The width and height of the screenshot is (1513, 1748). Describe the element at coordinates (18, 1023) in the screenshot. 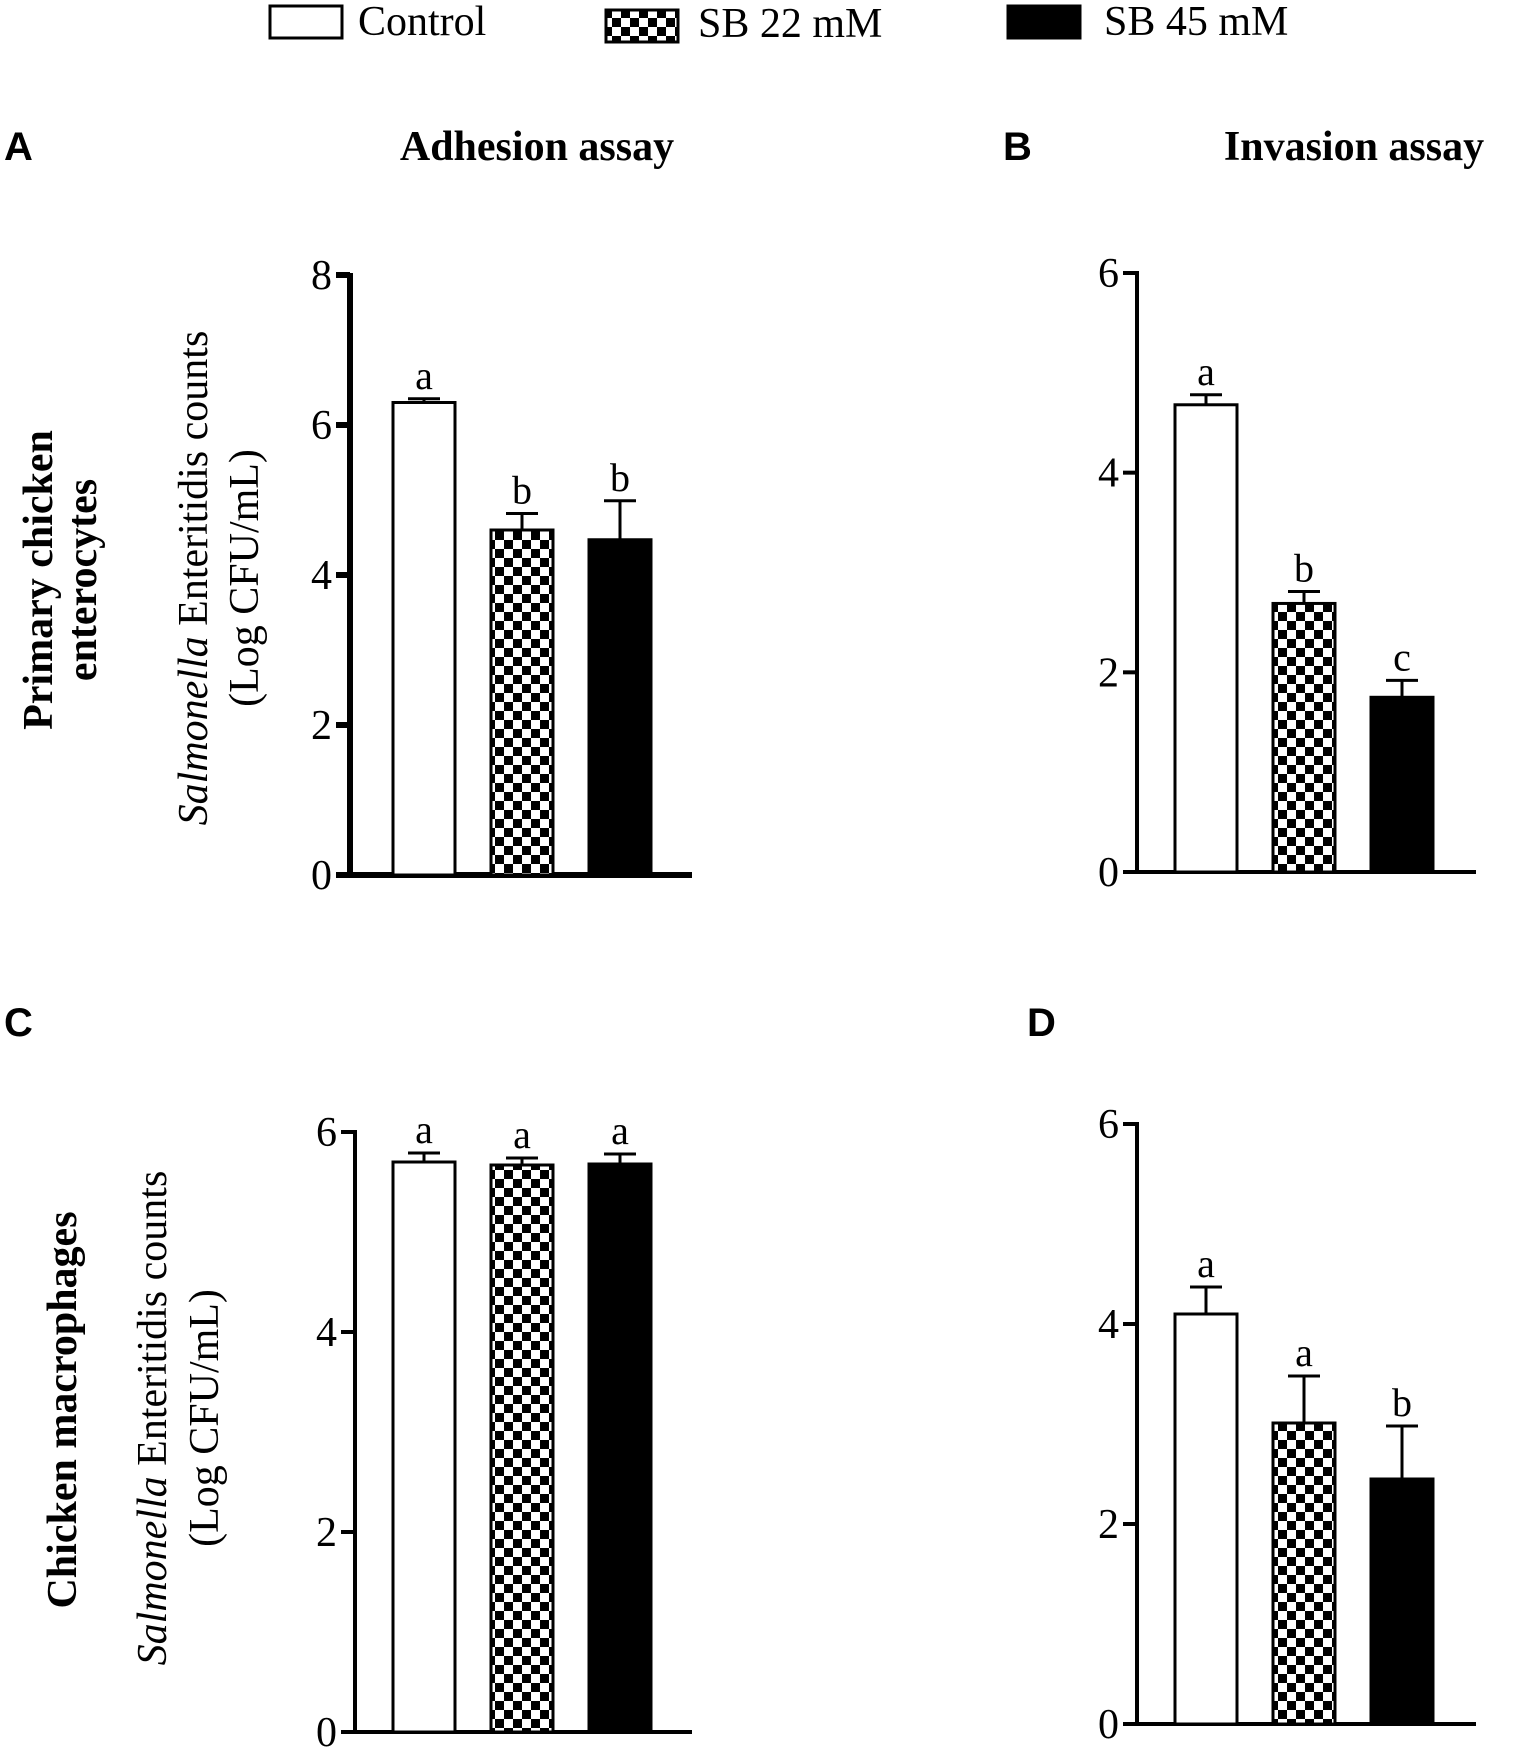

I see `panel-letter-c: C` at that location.